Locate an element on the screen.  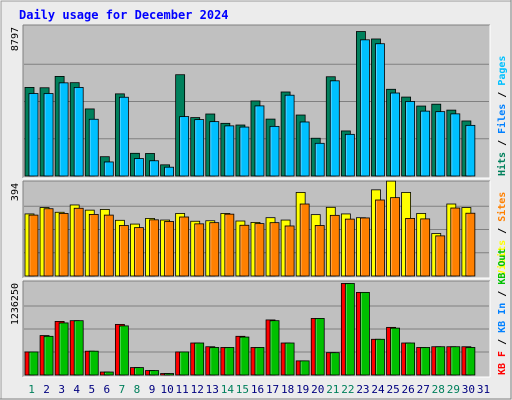
x-tick-label-day-13: 13 is located at coordinates (212, 389).